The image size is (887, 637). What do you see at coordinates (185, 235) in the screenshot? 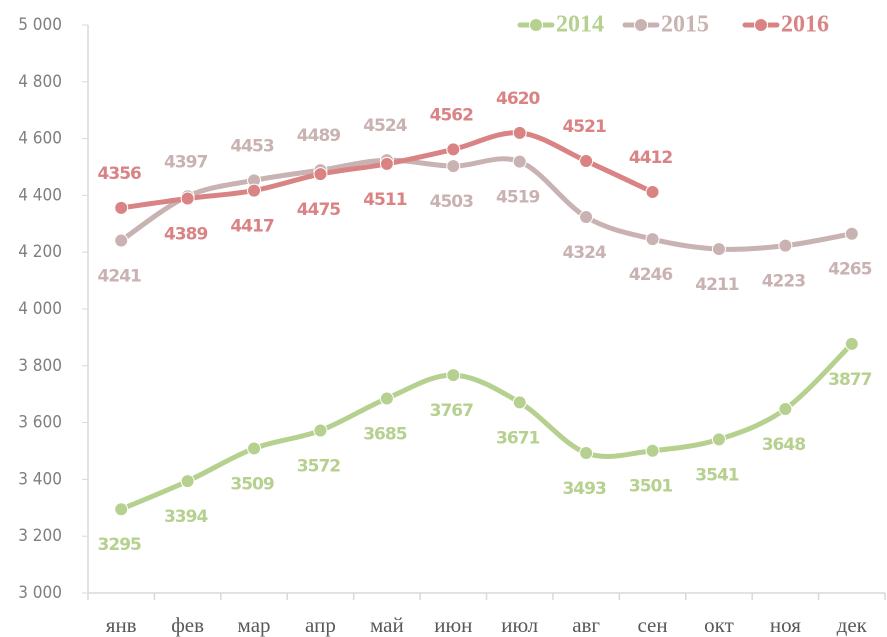
I see `data-label: 4389` at bounding box center [185, 235].